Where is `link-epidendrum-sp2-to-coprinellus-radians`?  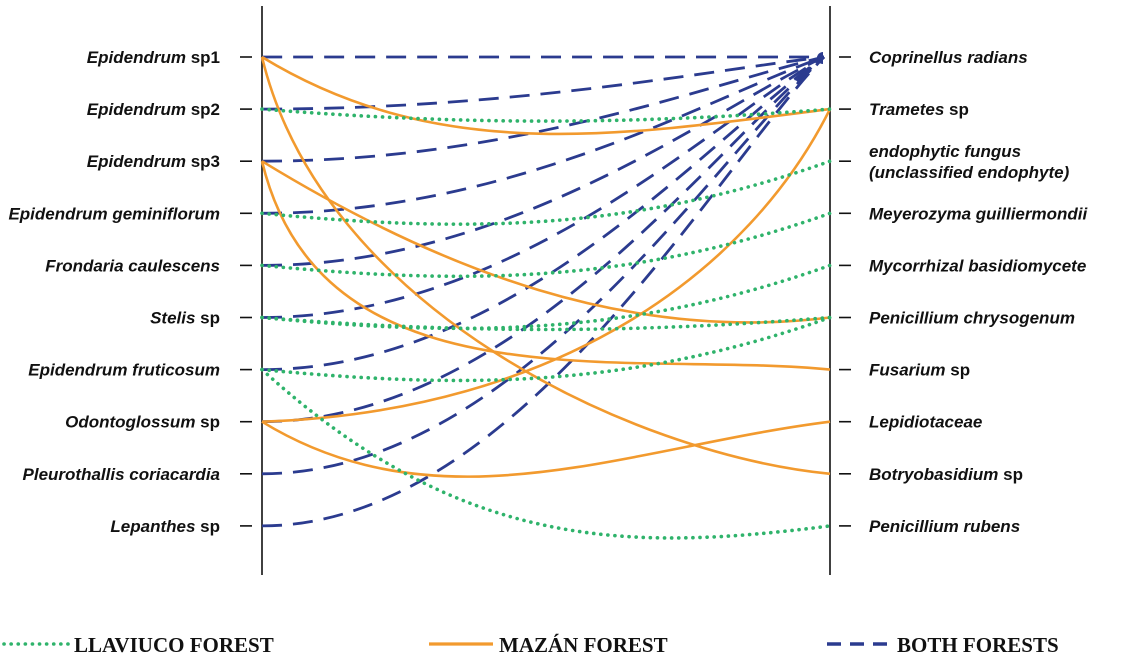 link-epidendrum-sp2-to-coprinellus-radians is located at coordinates (543, 83).